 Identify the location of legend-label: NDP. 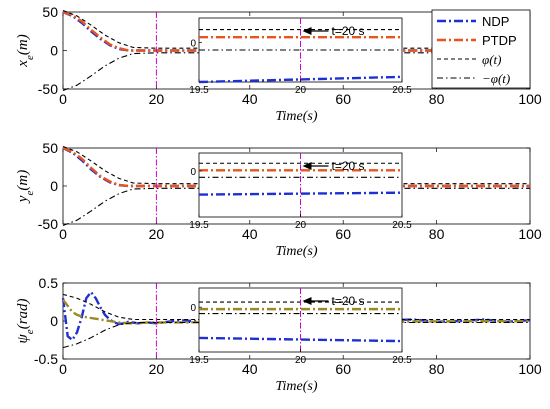
(495, 21).